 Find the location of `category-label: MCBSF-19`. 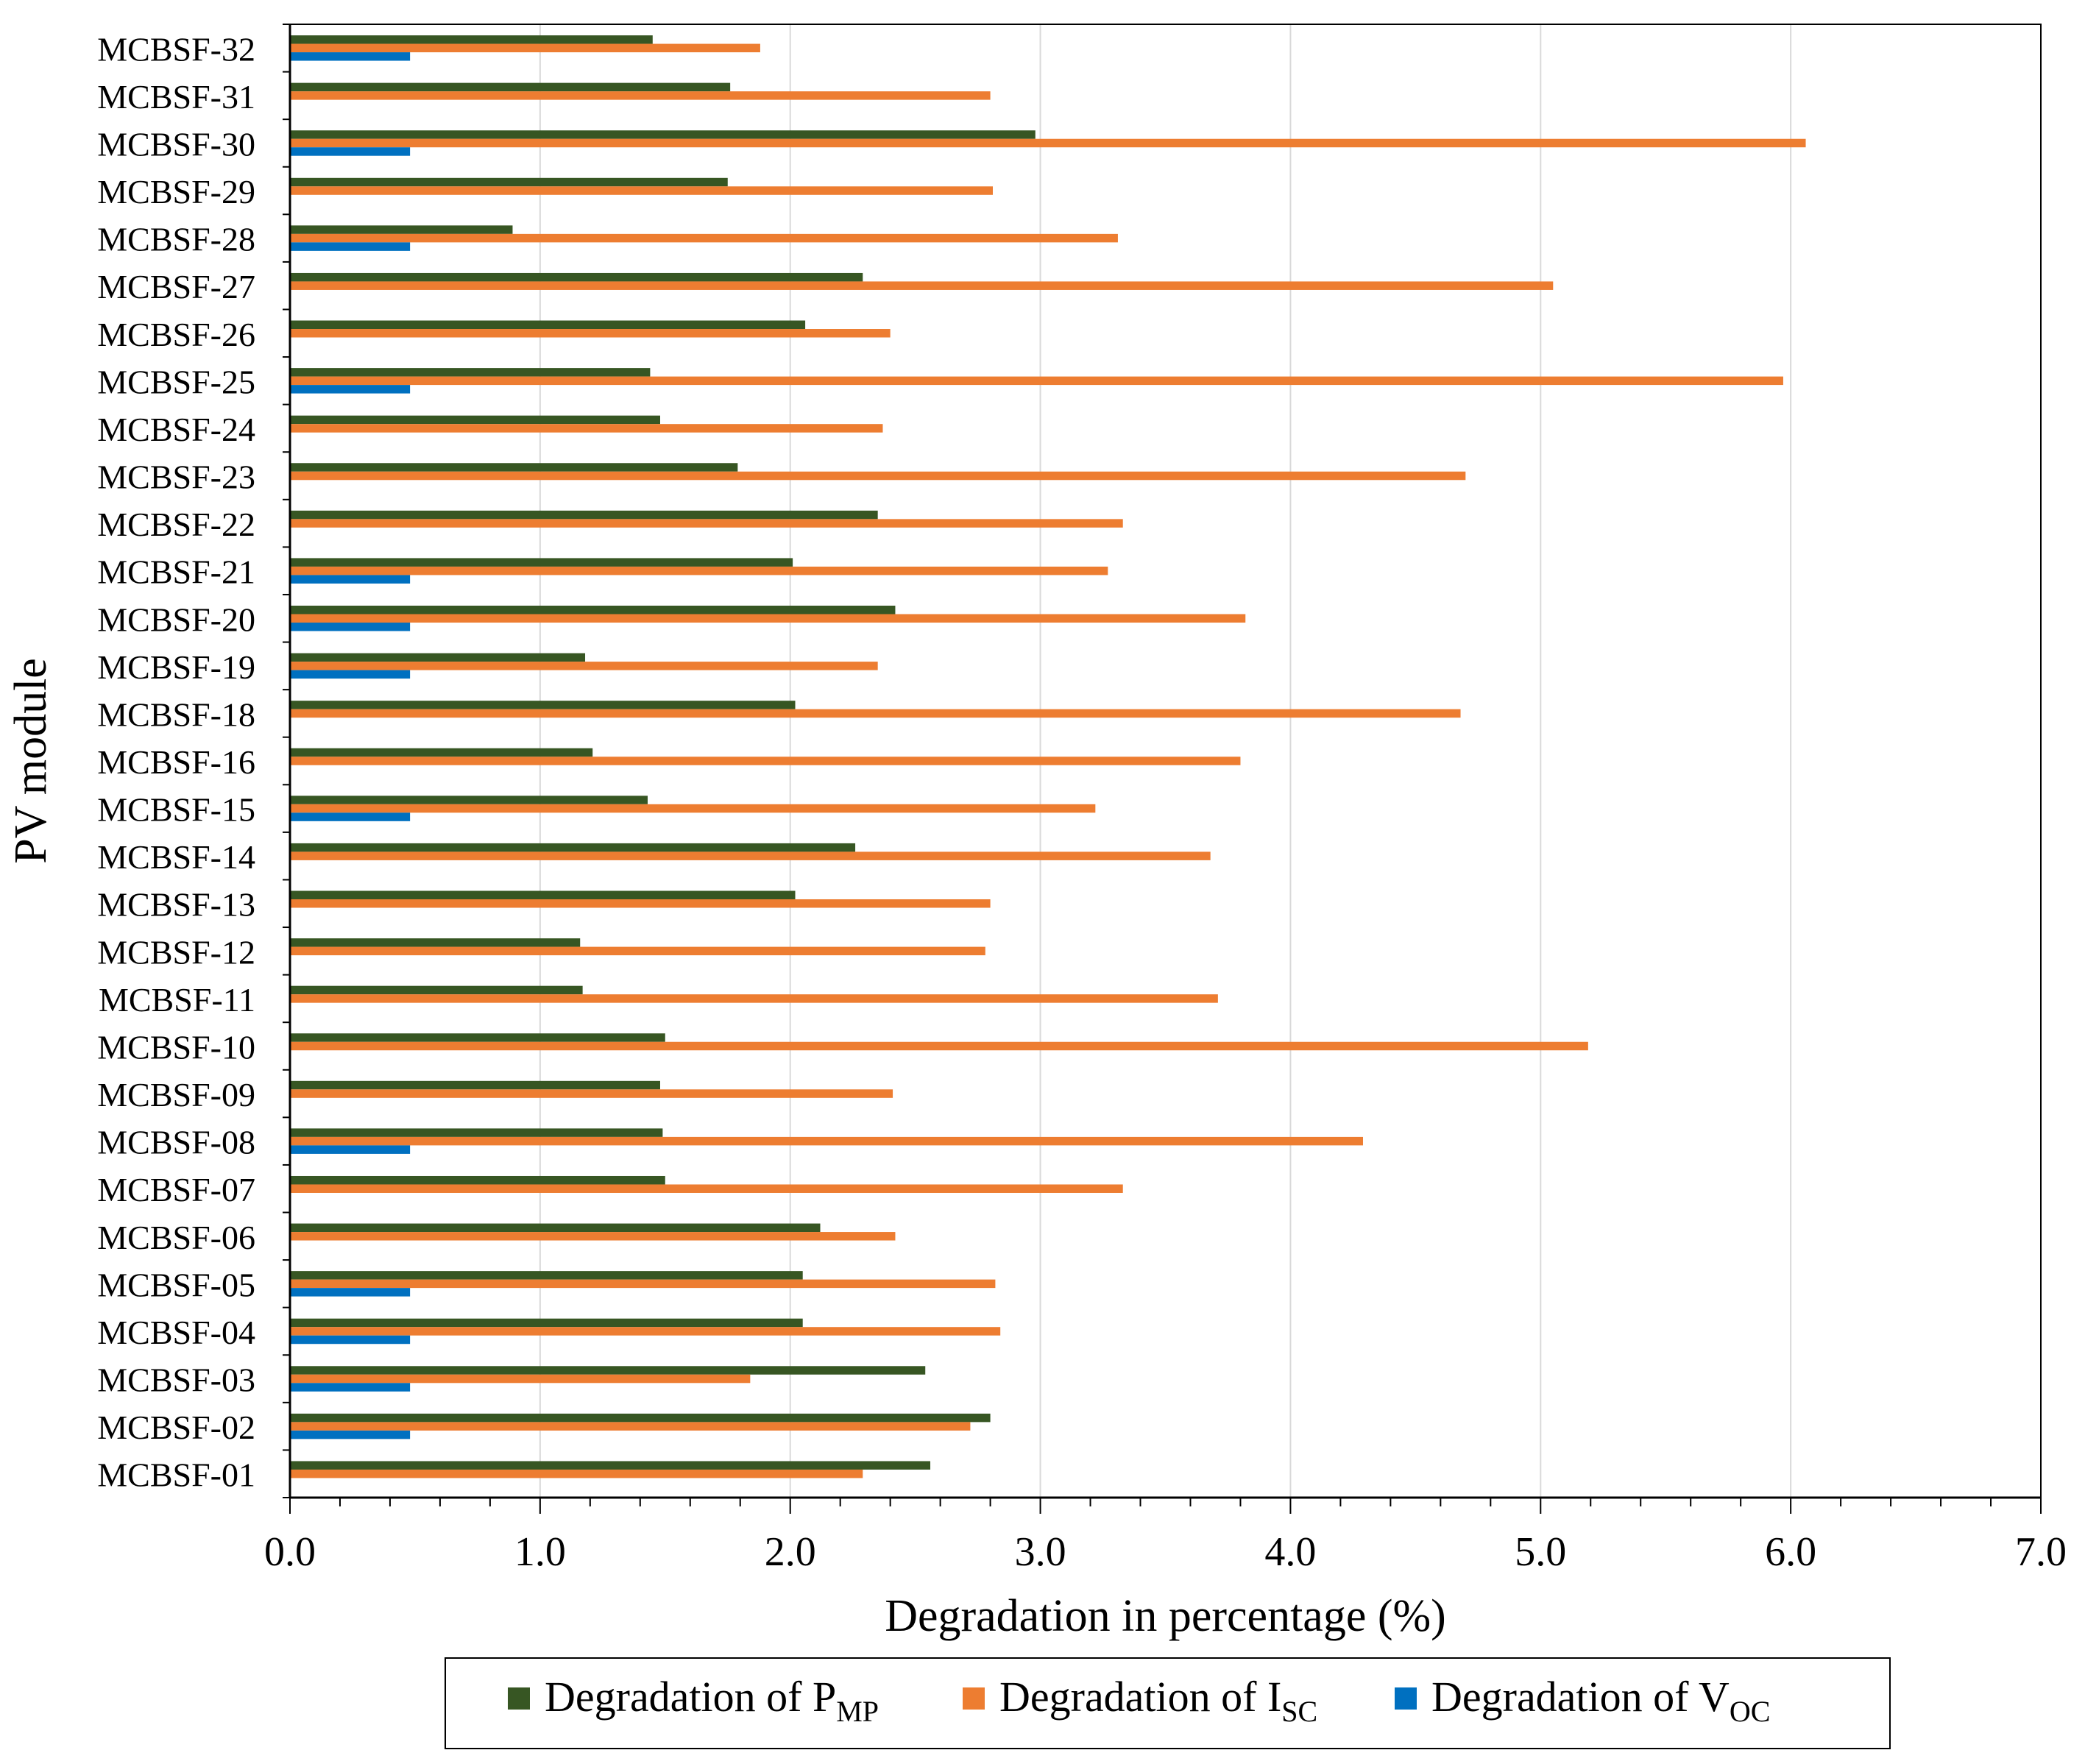

category-label: MCBSF-19 is located at coordinates (176, 667).